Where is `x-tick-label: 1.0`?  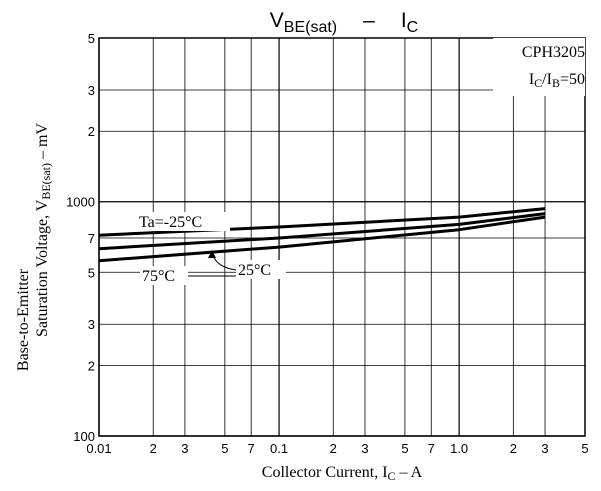
x-tick-label: 1.0 is located at coordinates (459, 448).